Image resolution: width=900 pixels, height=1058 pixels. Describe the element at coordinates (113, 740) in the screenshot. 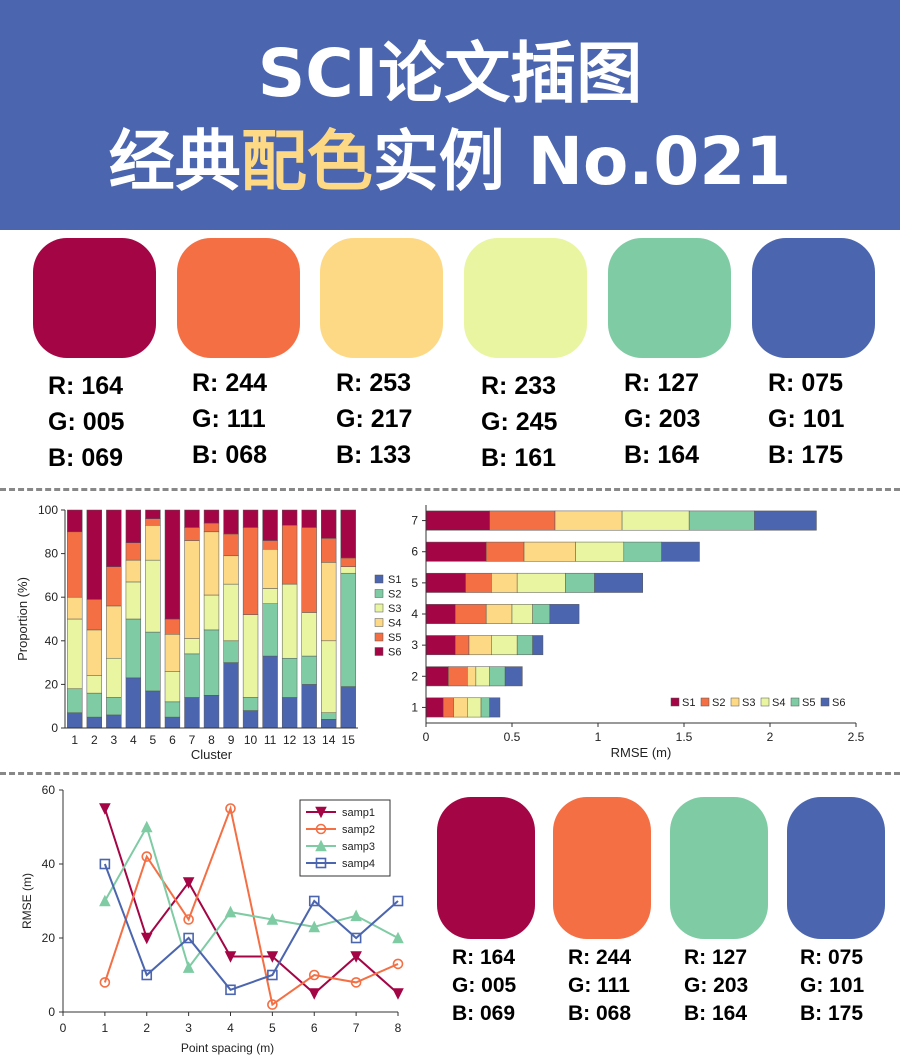

I see `x-tick-label: 3` at that location.